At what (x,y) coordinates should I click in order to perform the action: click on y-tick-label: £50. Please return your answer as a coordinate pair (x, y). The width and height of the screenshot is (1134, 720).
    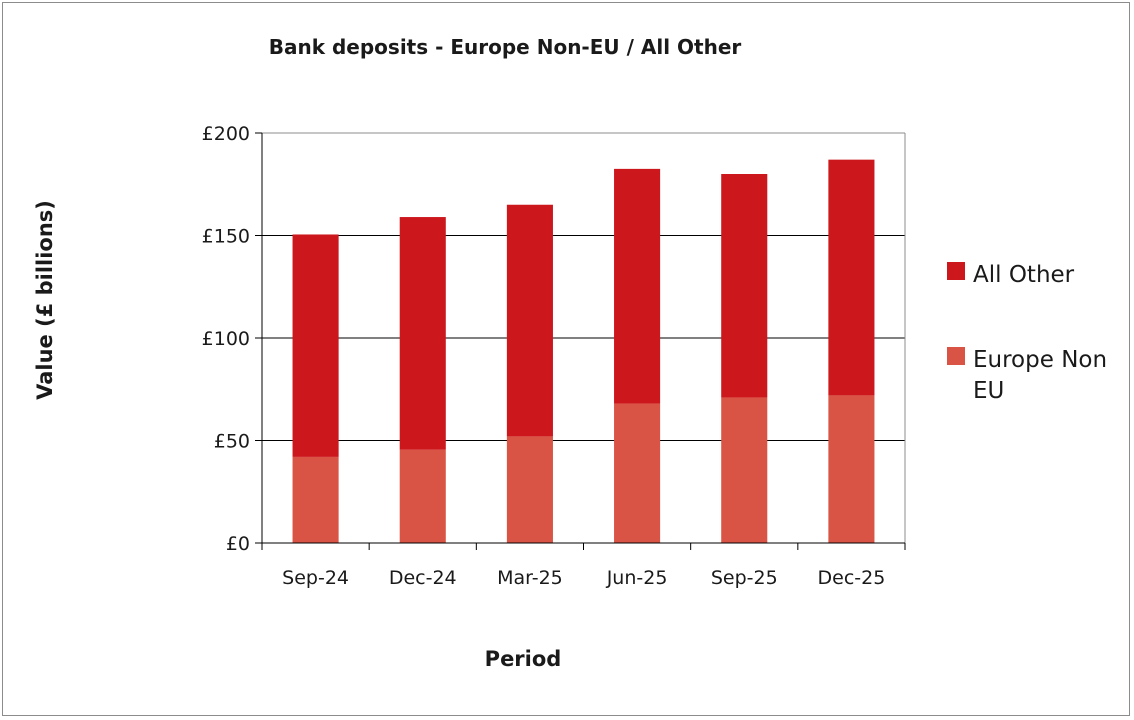
    Looking at the image, I should click on (232, 442).